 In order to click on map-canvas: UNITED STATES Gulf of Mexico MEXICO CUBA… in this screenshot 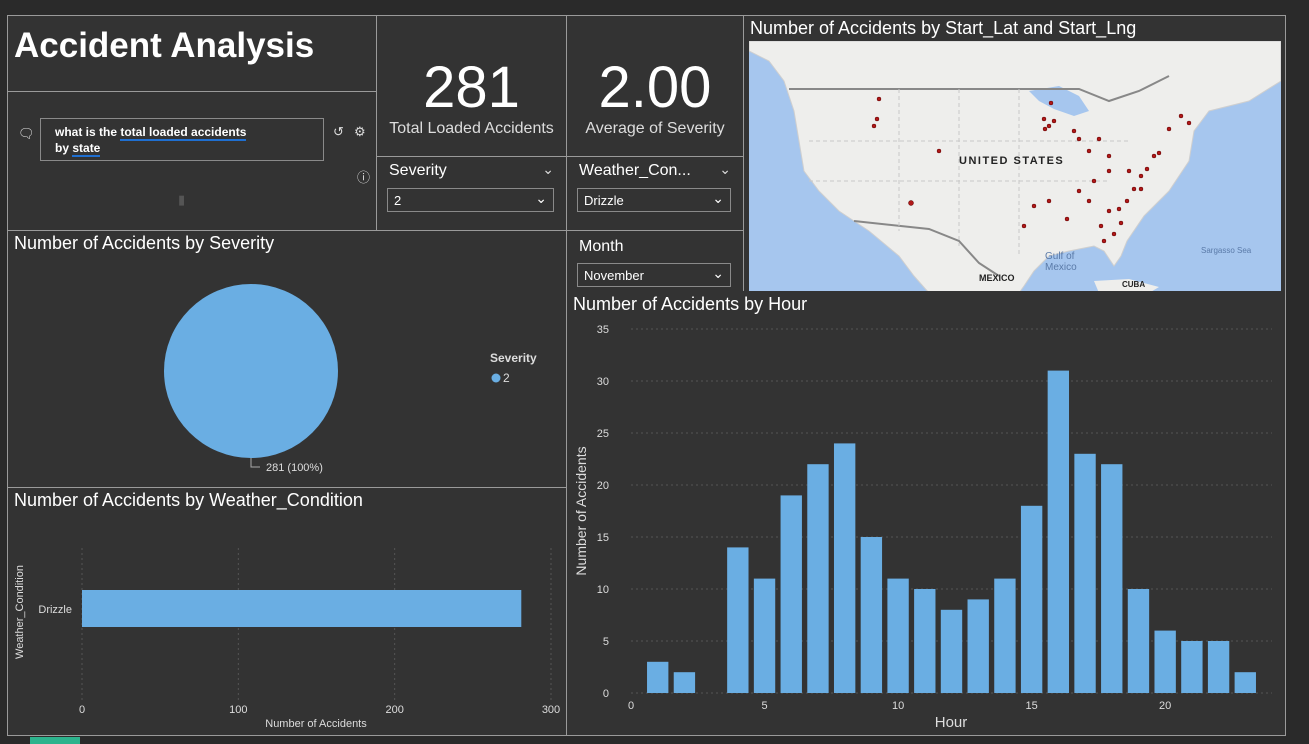, I will do `click(1015, 167)`.